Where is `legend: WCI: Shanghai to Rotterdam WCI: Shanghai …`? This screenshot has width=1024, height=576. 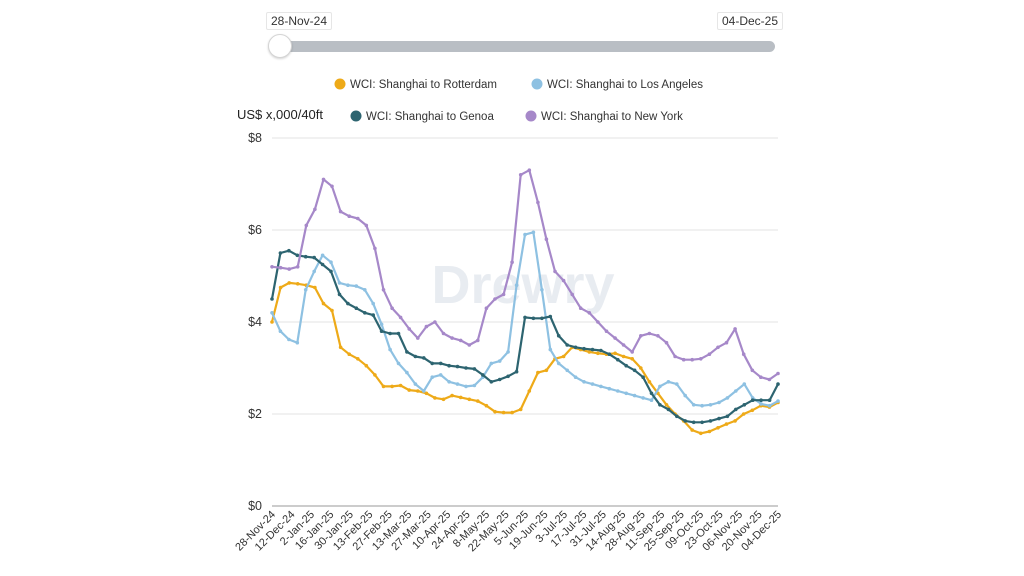 legend: WCI: Shanghai to Rotterdam WCI: Shanghai … is located at coordinates (519, 101).